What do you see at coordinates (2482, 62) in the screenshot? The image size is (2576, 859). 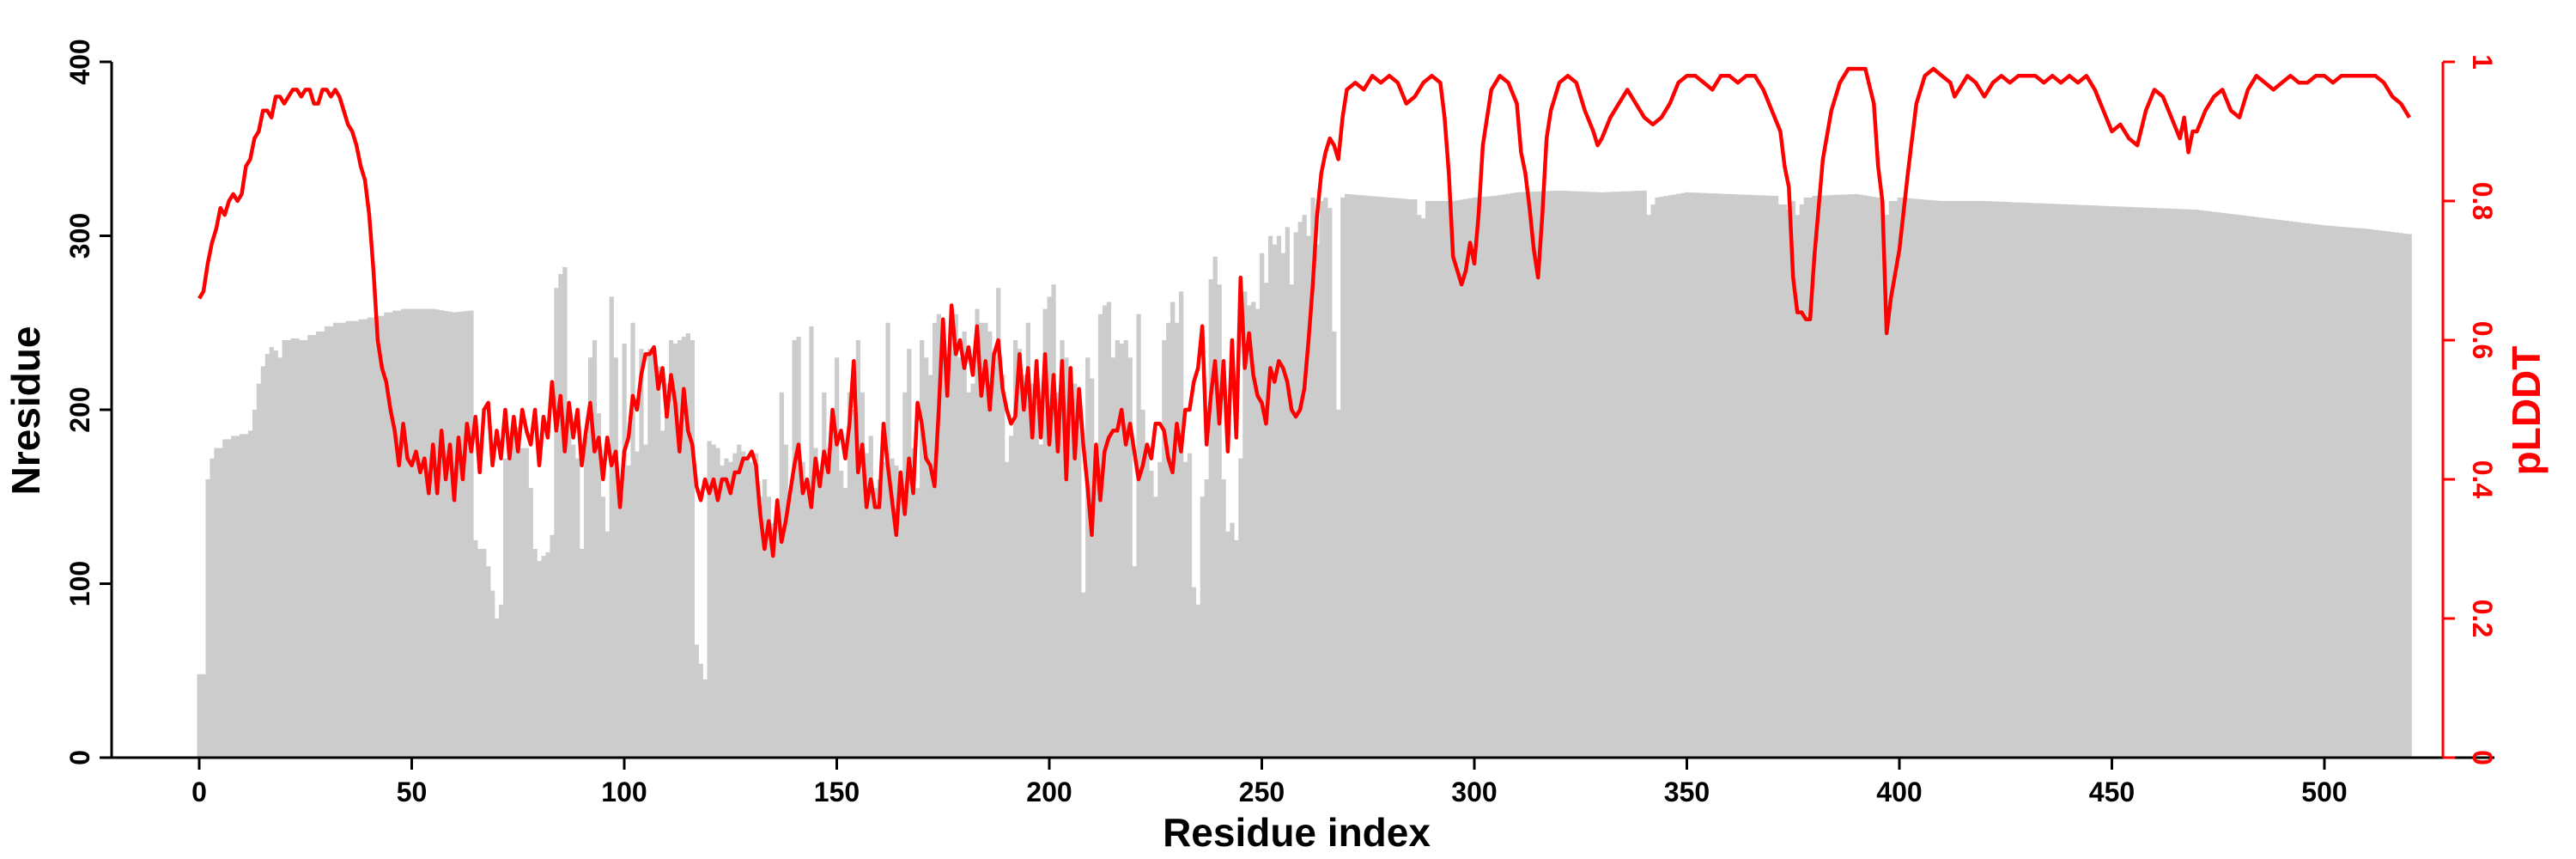 I see `y-right-tick-label: 1` at bounding box center [2482, 62].